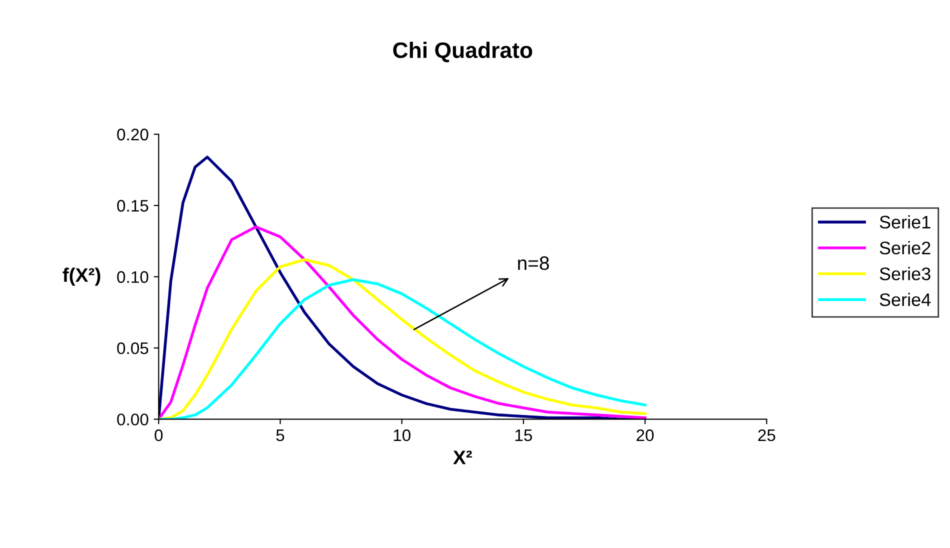 This screenshot has width=950, height=548. I want to click on y-tick-label: 0.05, so click(132, 348).